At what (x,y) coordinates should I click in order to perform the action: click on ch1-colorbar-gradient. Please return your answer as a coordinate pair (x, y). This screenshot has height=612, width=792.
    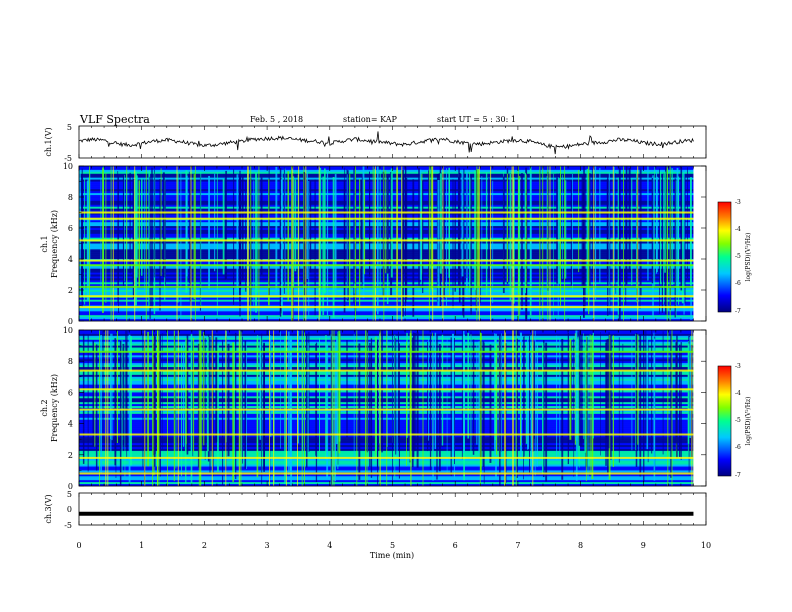
    Looking at the image, I should click on (724, 257).